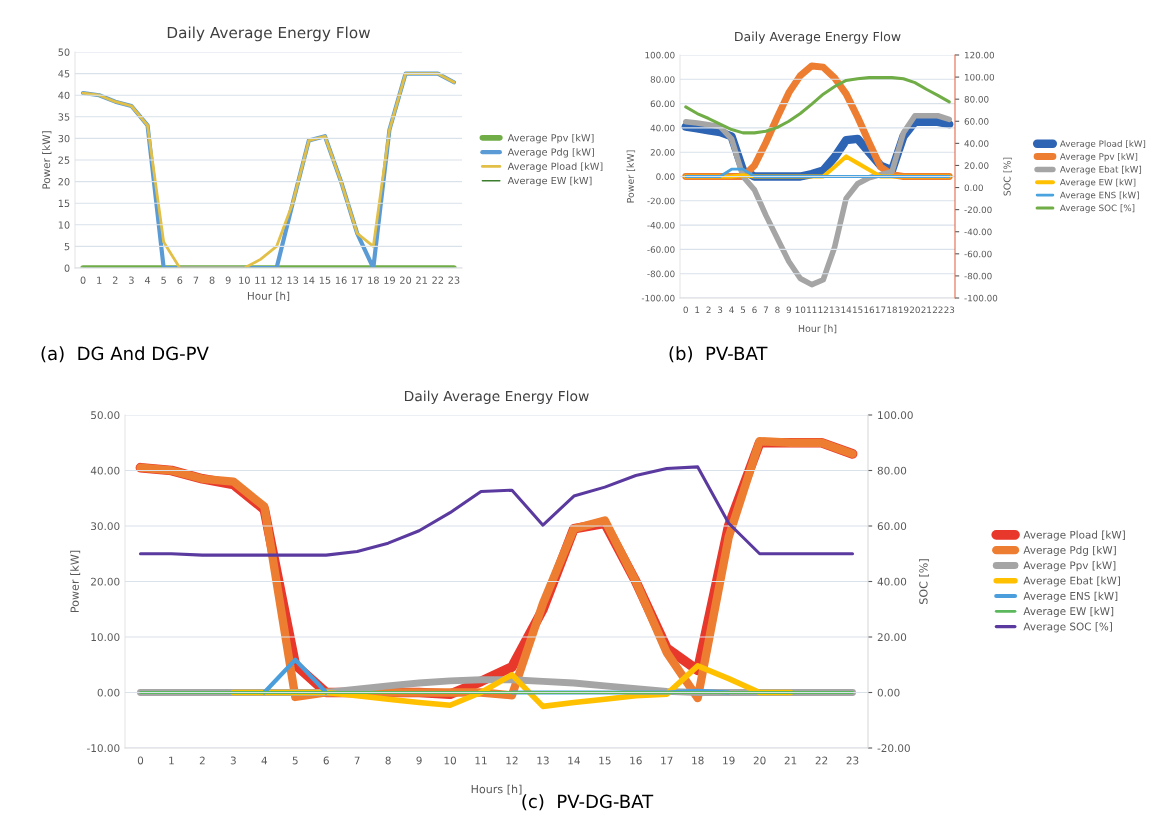  Describe the element at coordinates (588, 802) in the screenshot. I see `text: (c) PV-DG-BAT` at that location.